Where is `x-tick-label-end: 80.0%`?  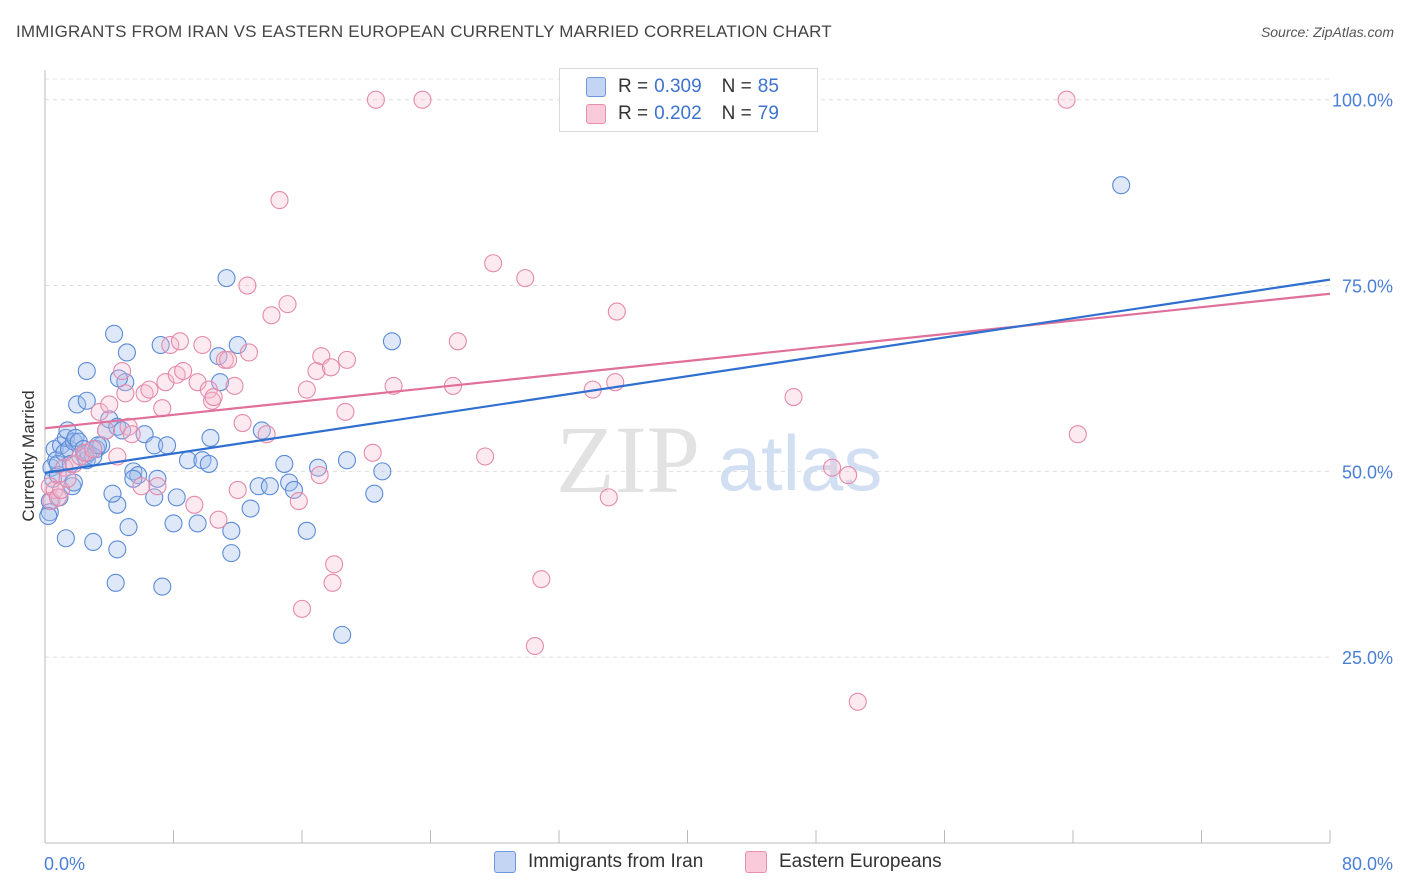
x-tick-label-end: 80.0% is located at coordinates (1367, 864).